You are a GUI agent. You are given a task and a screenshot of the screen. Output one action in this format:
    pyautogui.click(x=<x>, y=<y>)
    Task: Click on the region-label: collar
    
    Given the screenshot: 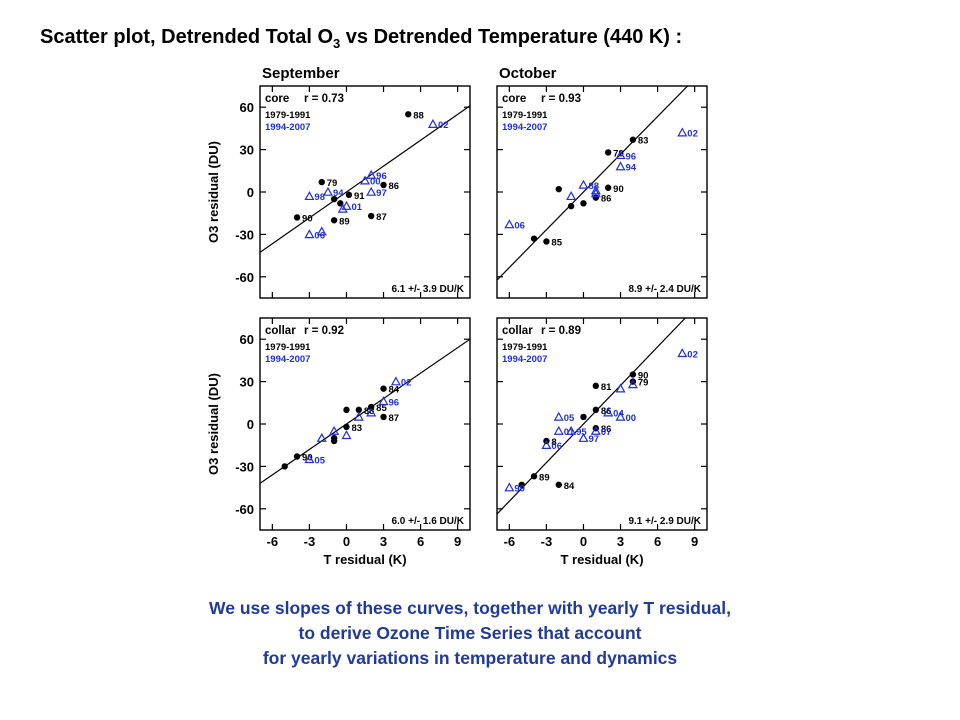 What is the action you would take?
    pyautogui.click(x=280, y=331)
    